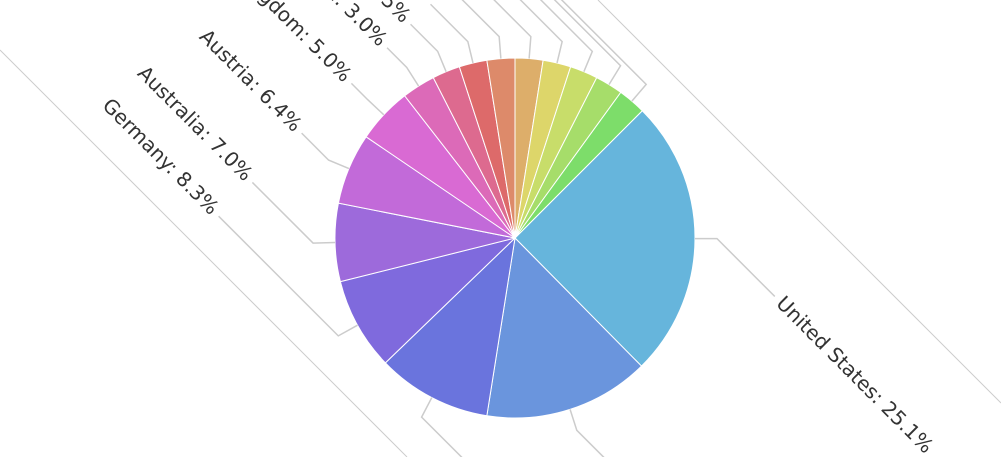  What do you see at coordinates (161, 156) in the screenshot?
I see `slice-label: Germany: 8.3%` at bounding box center [161, 156].